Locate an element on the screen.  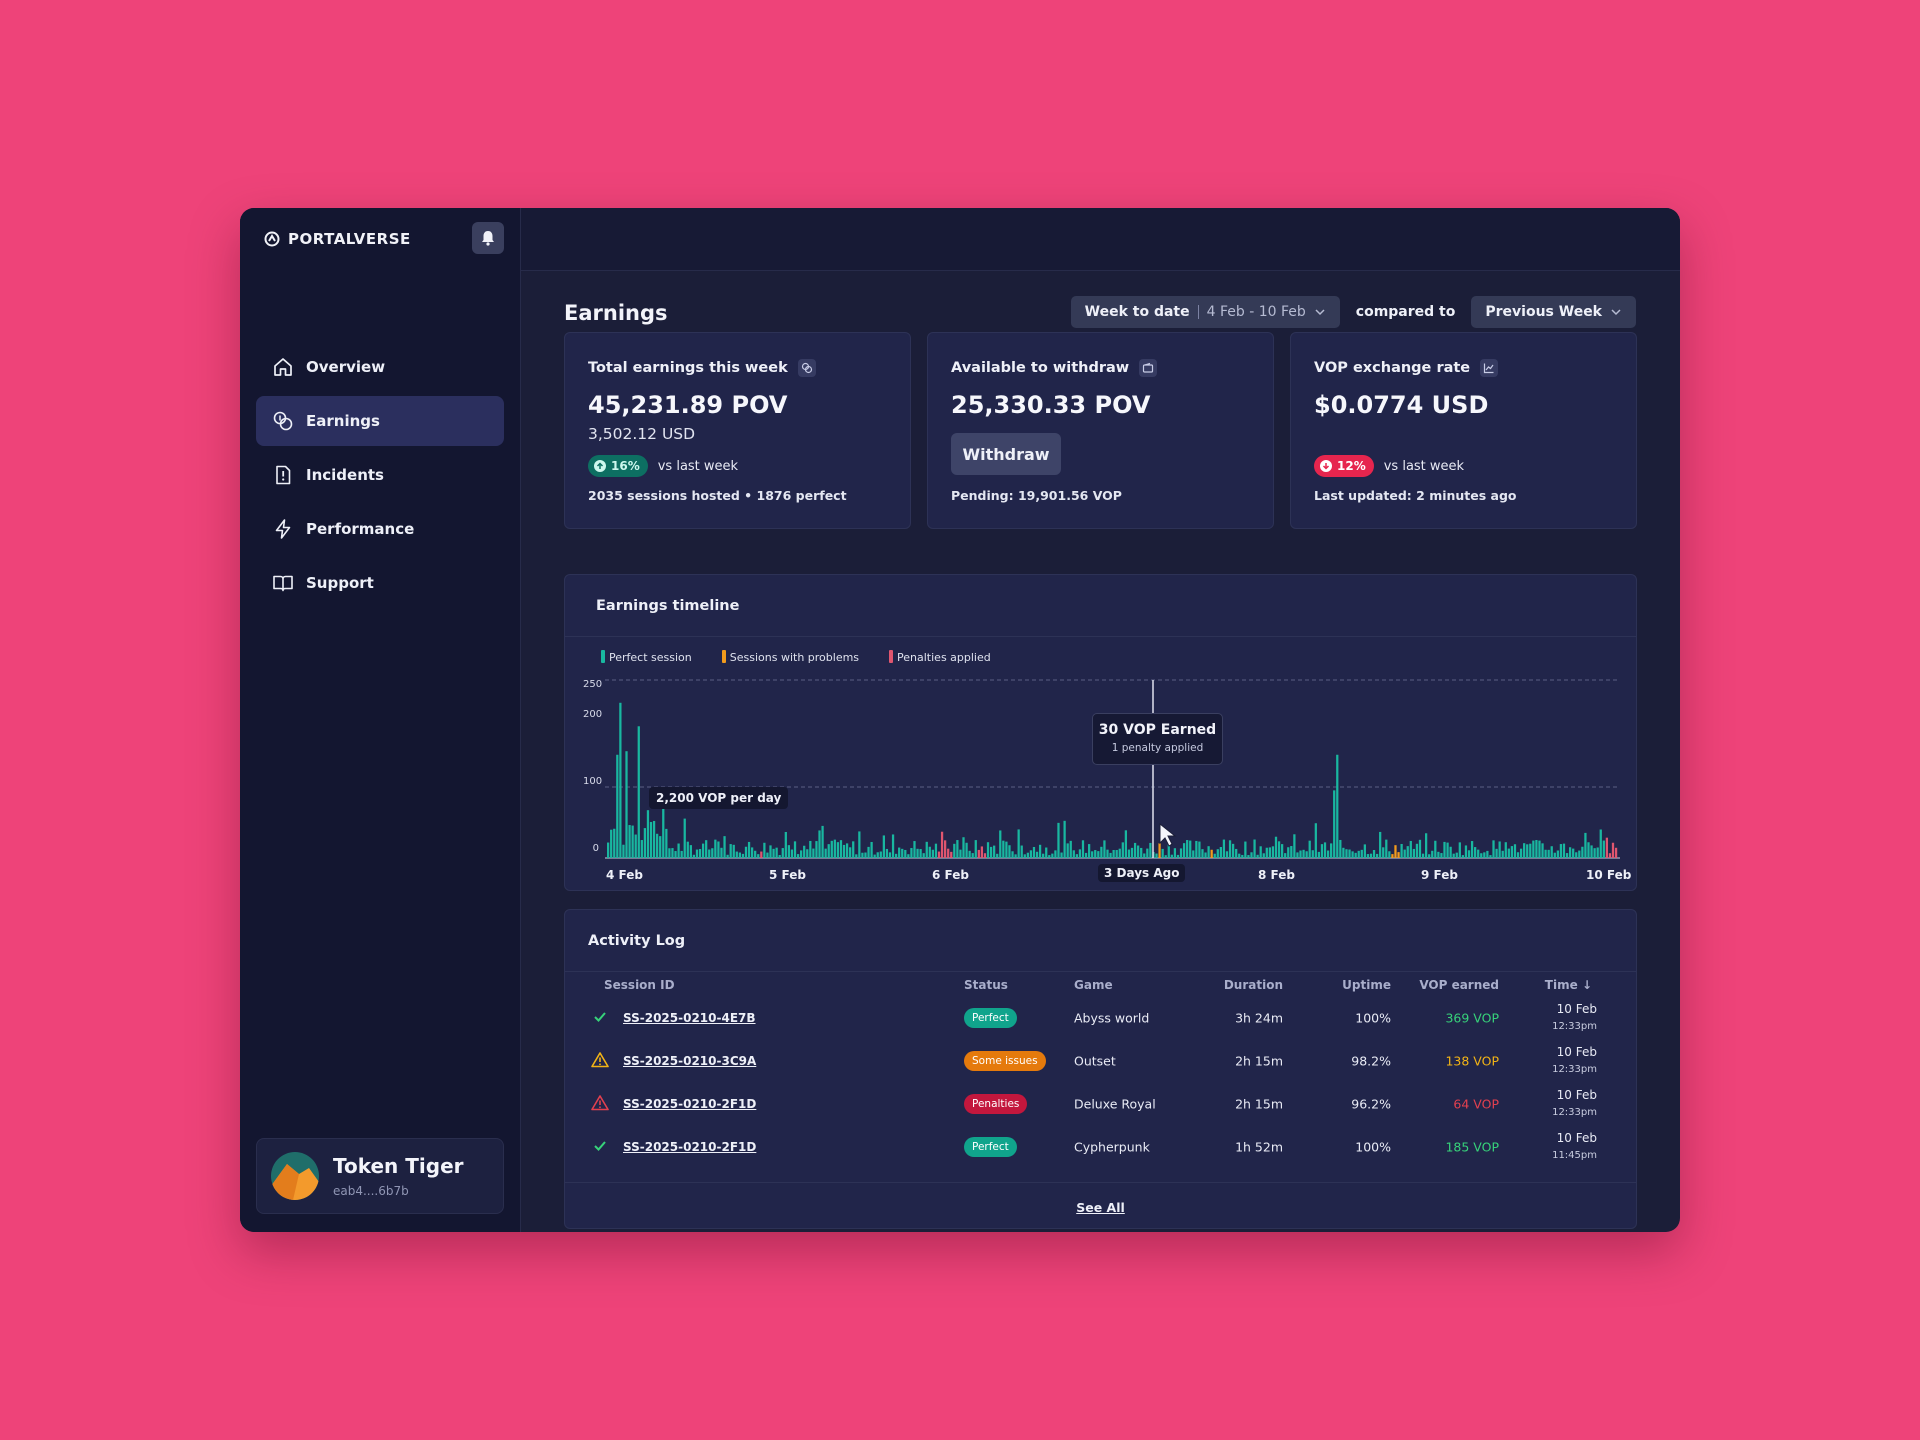
sidebar-item-overview: Overview is located at coordinates (380, 367).